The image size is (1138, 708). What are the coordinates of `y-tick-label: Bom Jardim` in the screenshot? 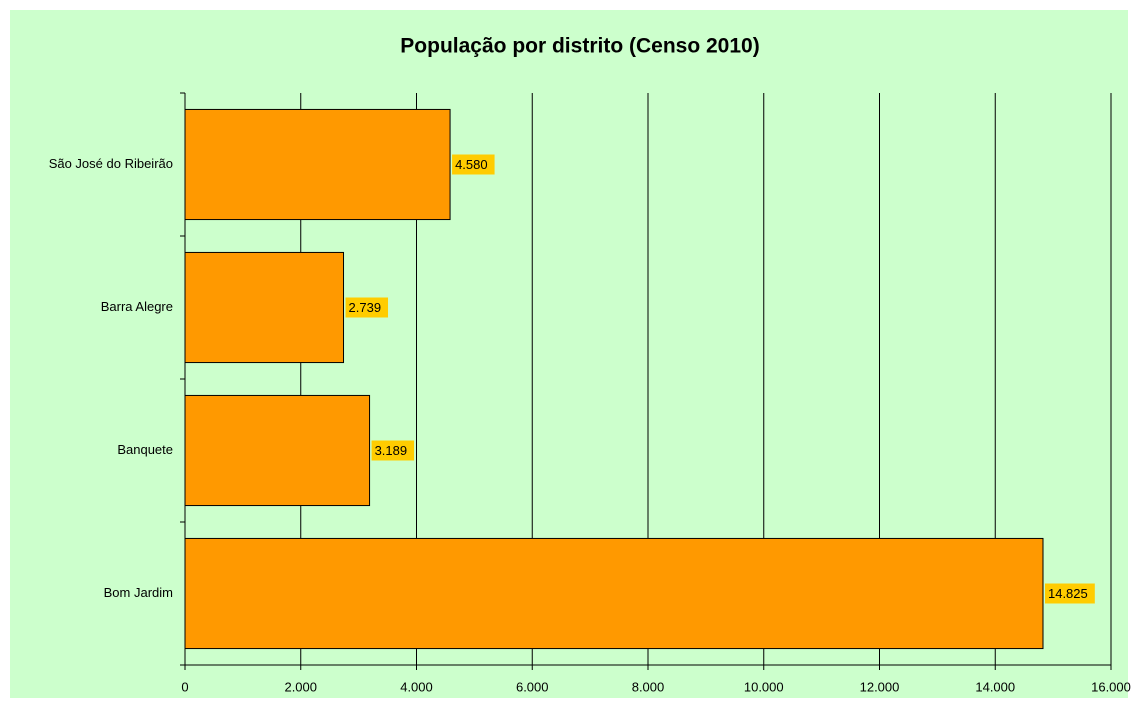 It's located at (138, 592).